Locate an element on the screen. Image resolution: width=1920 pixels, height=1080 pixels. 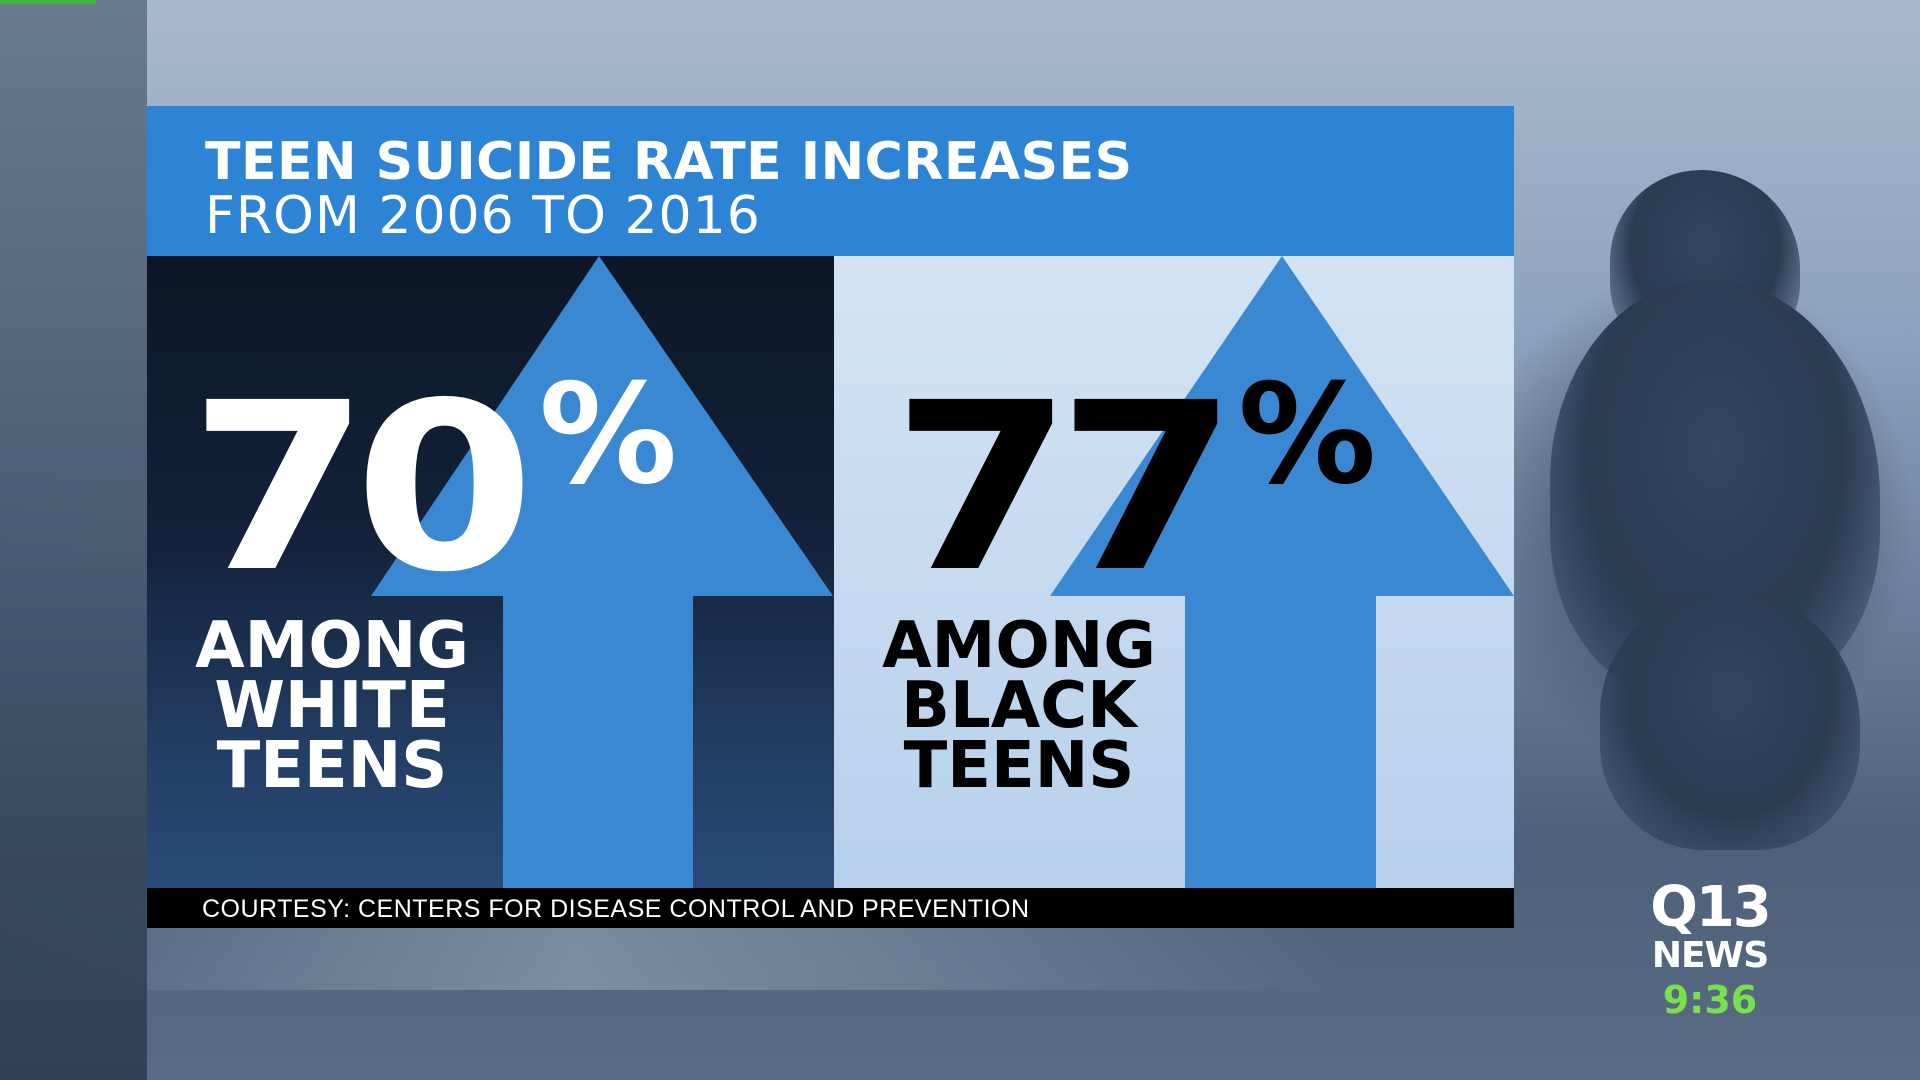
station-logo: Q13 NEWS 9:36 is located at coordinates (1710, 952).